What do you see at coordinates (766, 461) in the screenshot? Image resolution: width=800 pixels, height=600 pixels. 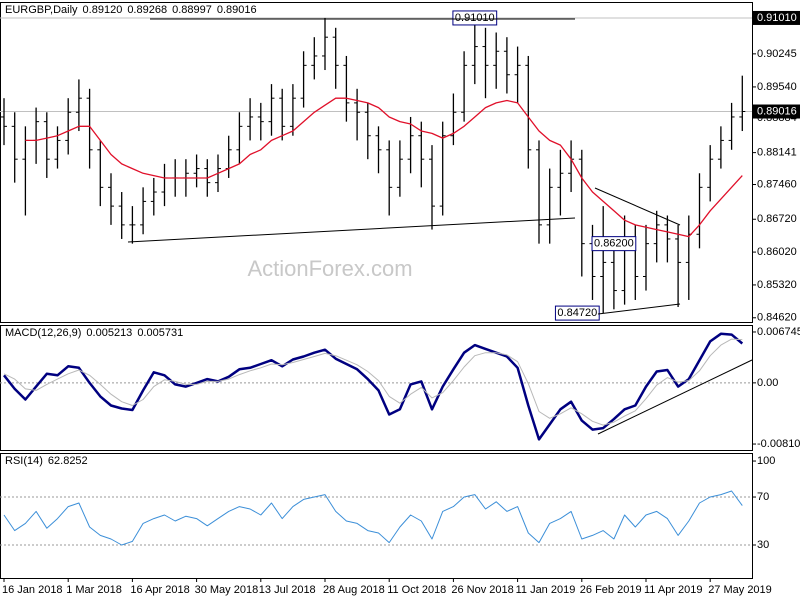 I see `y-tick-label: 100` at bounding box center [766, 461].